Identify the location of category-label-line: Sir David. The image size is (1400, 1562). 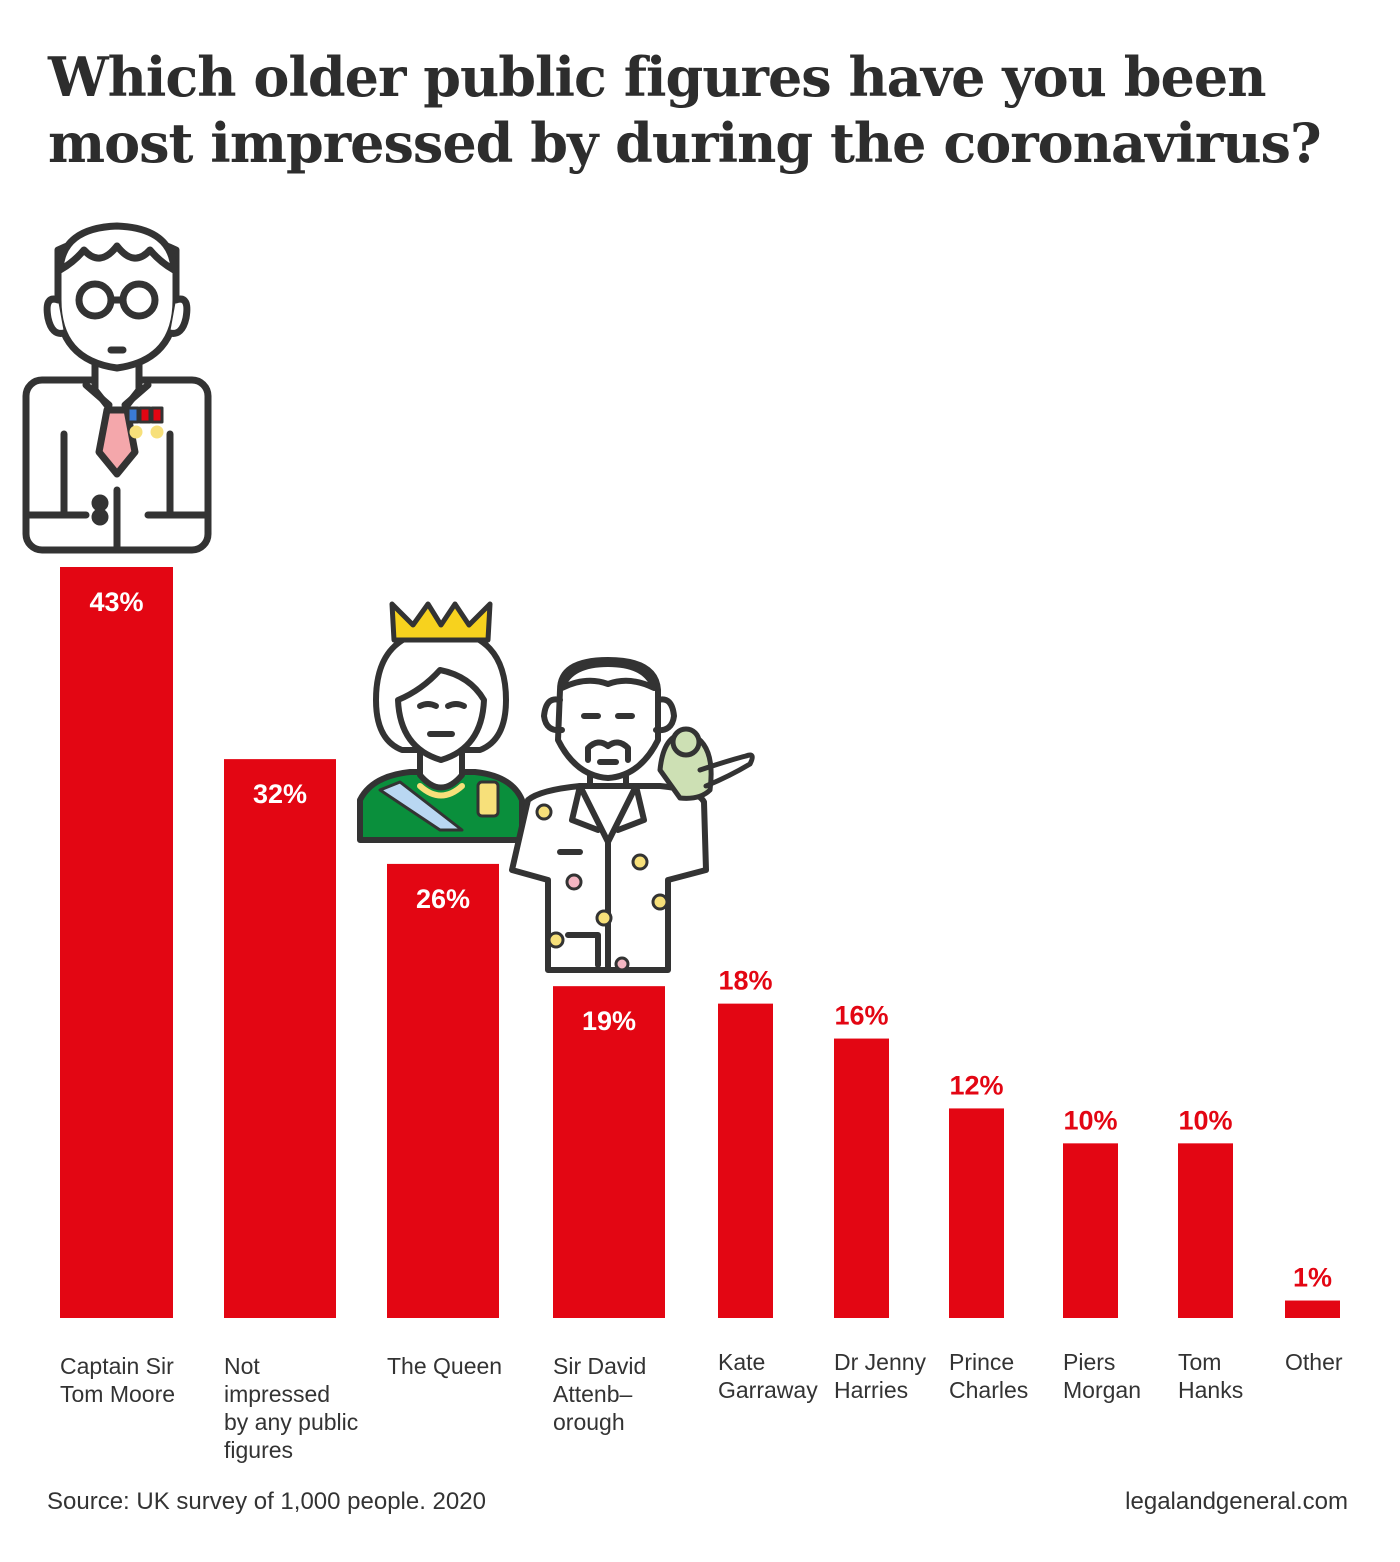
(600, 1366).